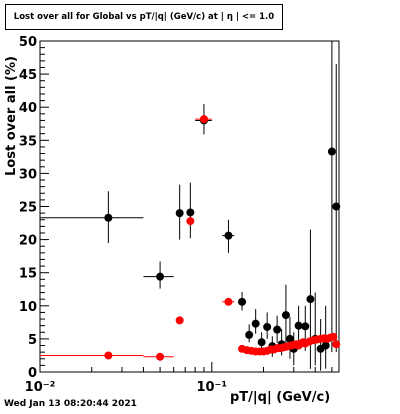 This screenshot has width=400, height=414. Describe the element at coordinates (126, 387) in the screenshot. I see `x-tick-labels: 10⁻² 10⁻¹` at that location.